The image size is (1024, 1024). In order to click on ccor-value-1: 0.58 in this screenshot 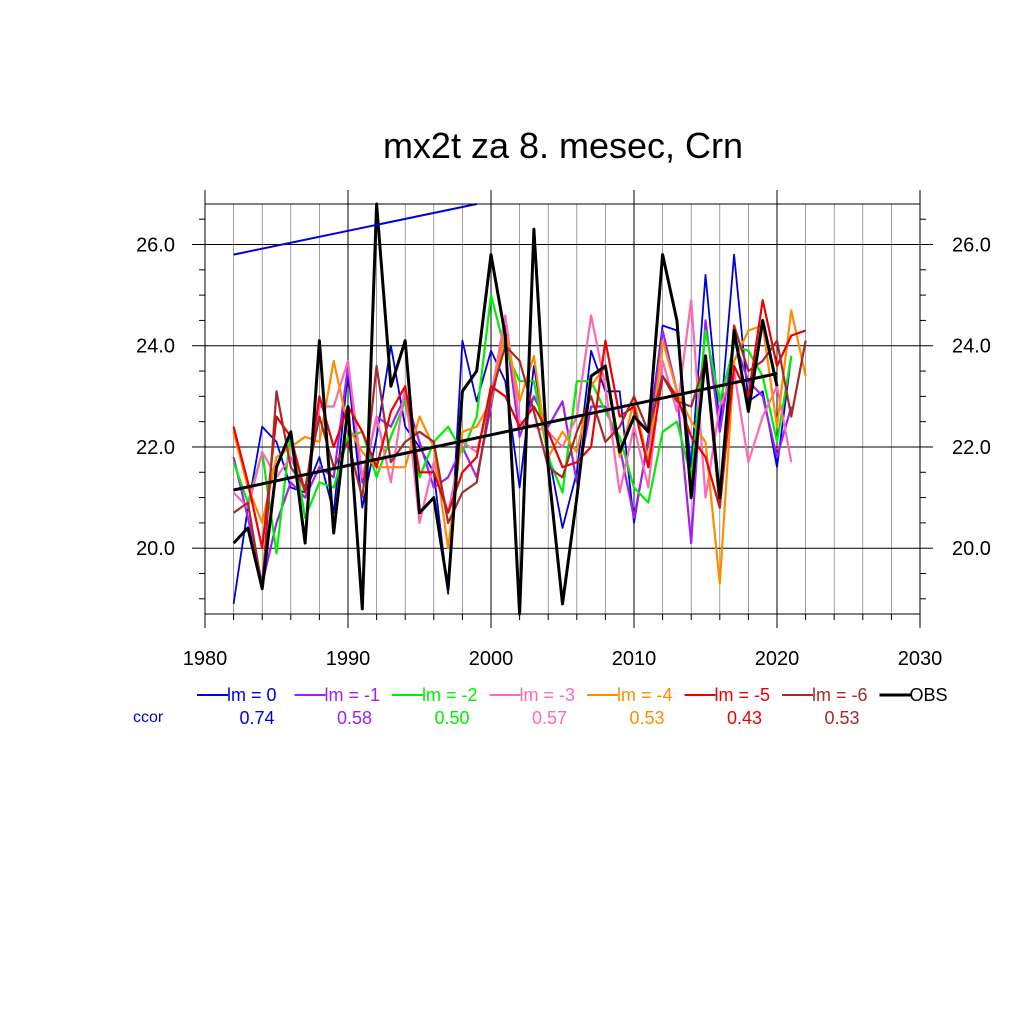, I will do `click(354, 718)`.